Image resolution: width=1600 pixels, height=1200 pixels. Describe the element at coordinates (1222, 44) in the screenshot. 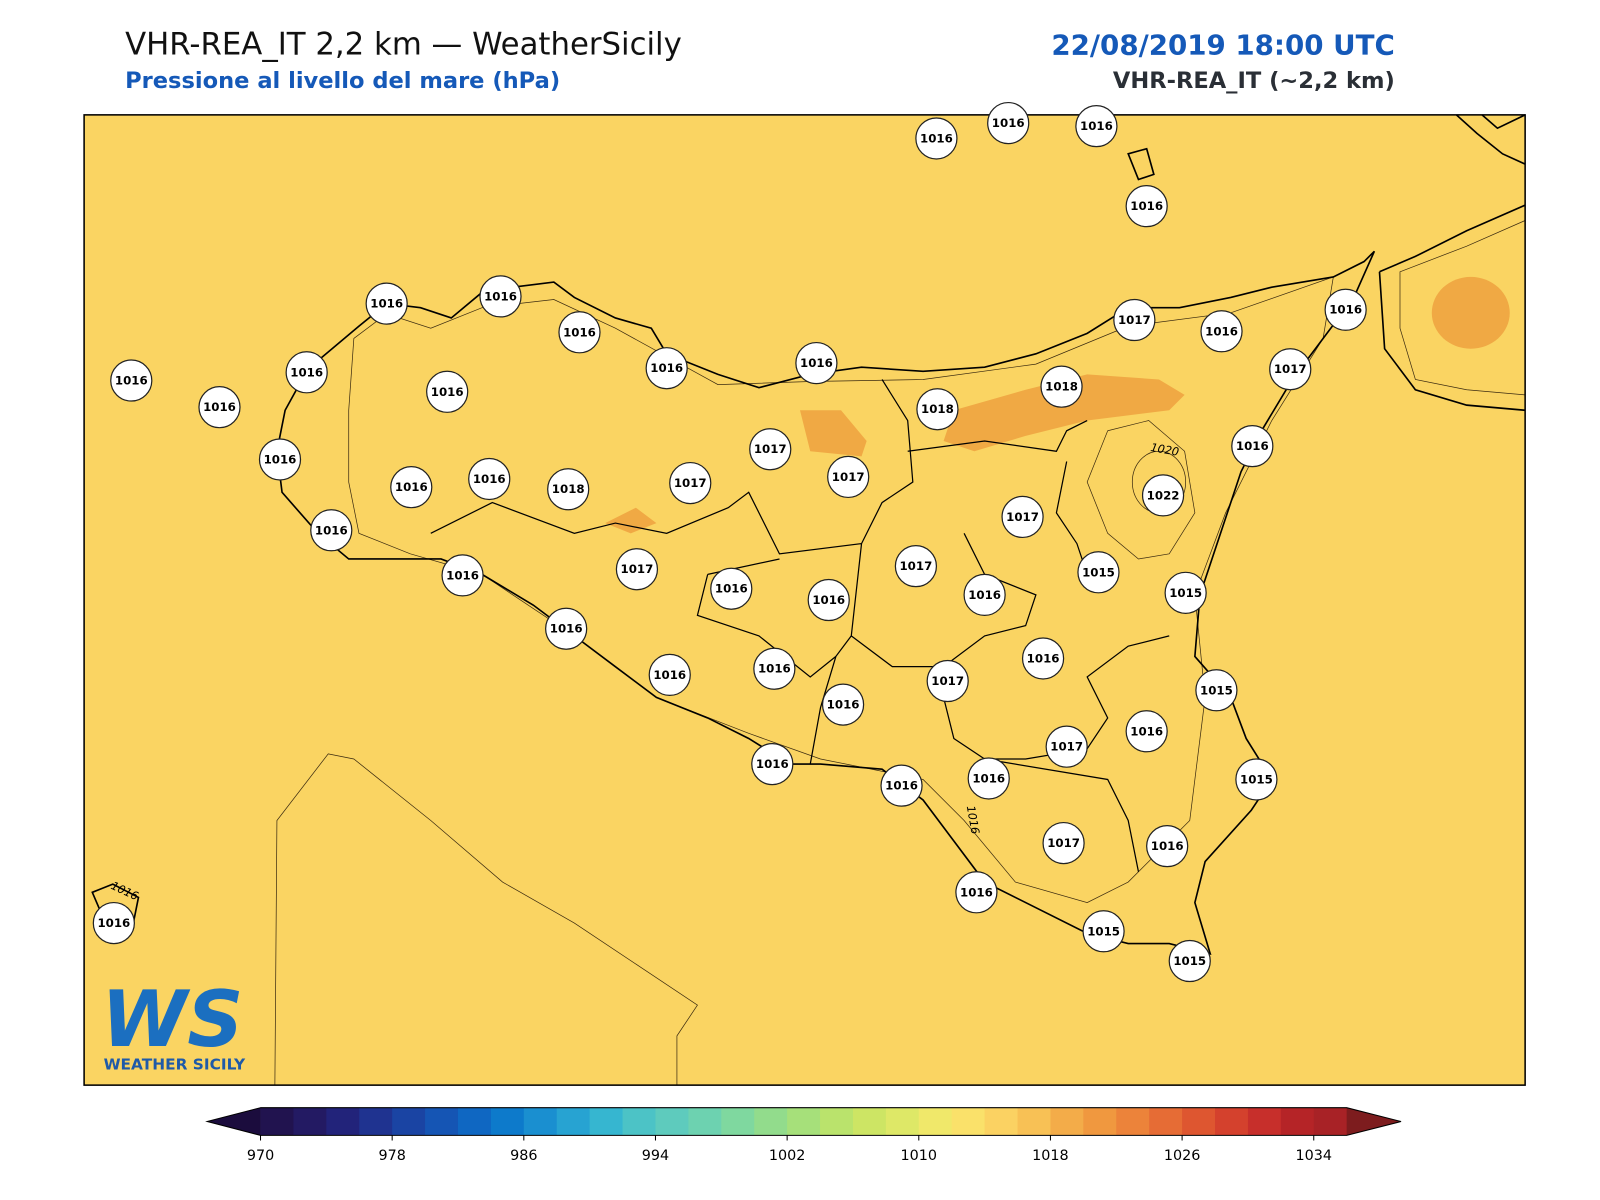

I see `datetime: 22/08/2019 18:00 UTC` at that location.